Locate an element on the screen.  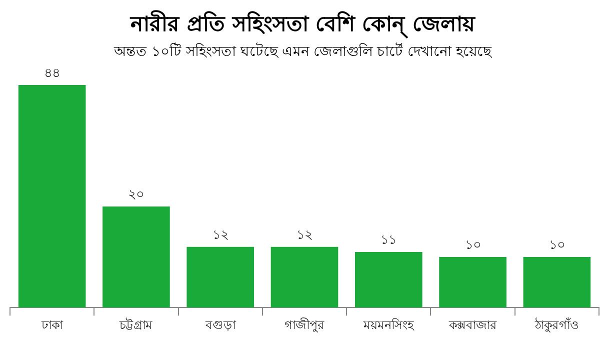
x-tick-label: ঠাকুরগাঁও is located at coordinates (556, 324).